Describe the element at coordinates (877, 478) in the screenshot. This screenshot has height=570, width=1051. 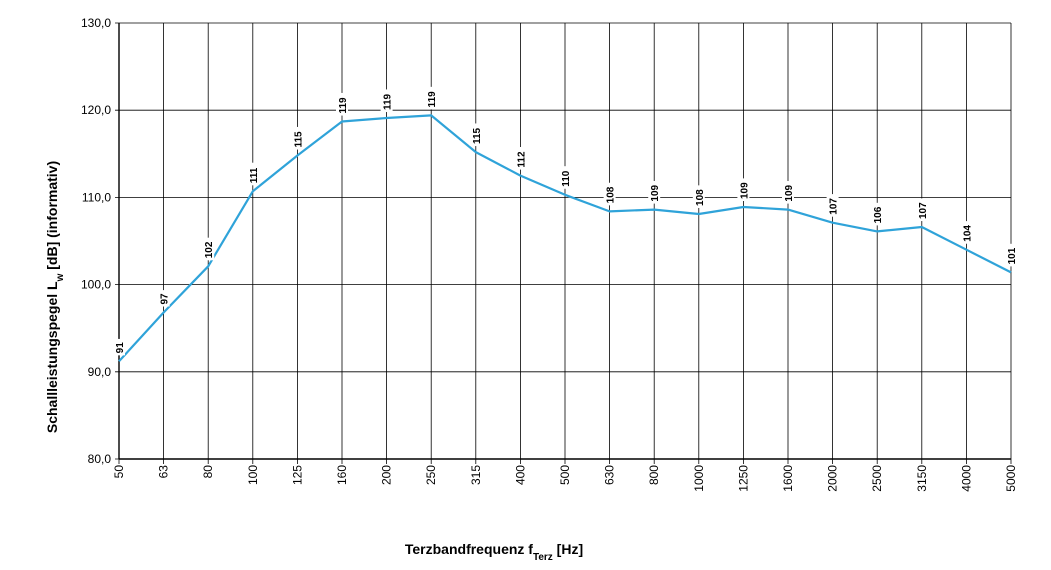
I see `x-tick-label: 2500` at that location.